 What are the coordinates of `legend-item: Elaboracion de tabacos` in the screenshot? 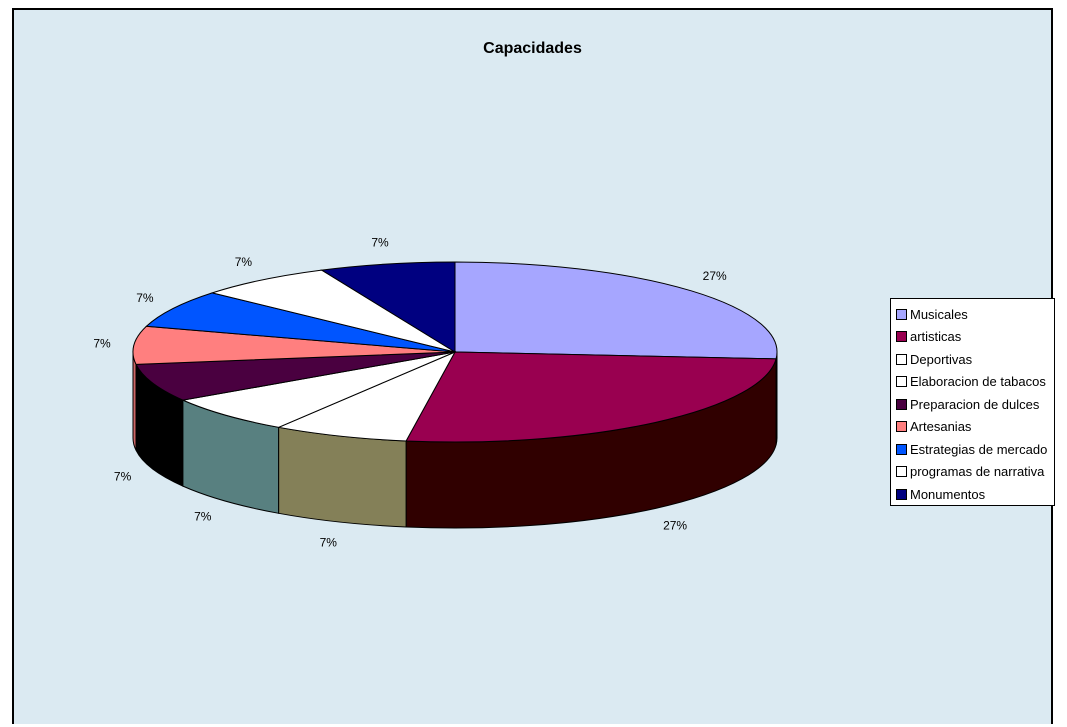 It's located at (973, 382).